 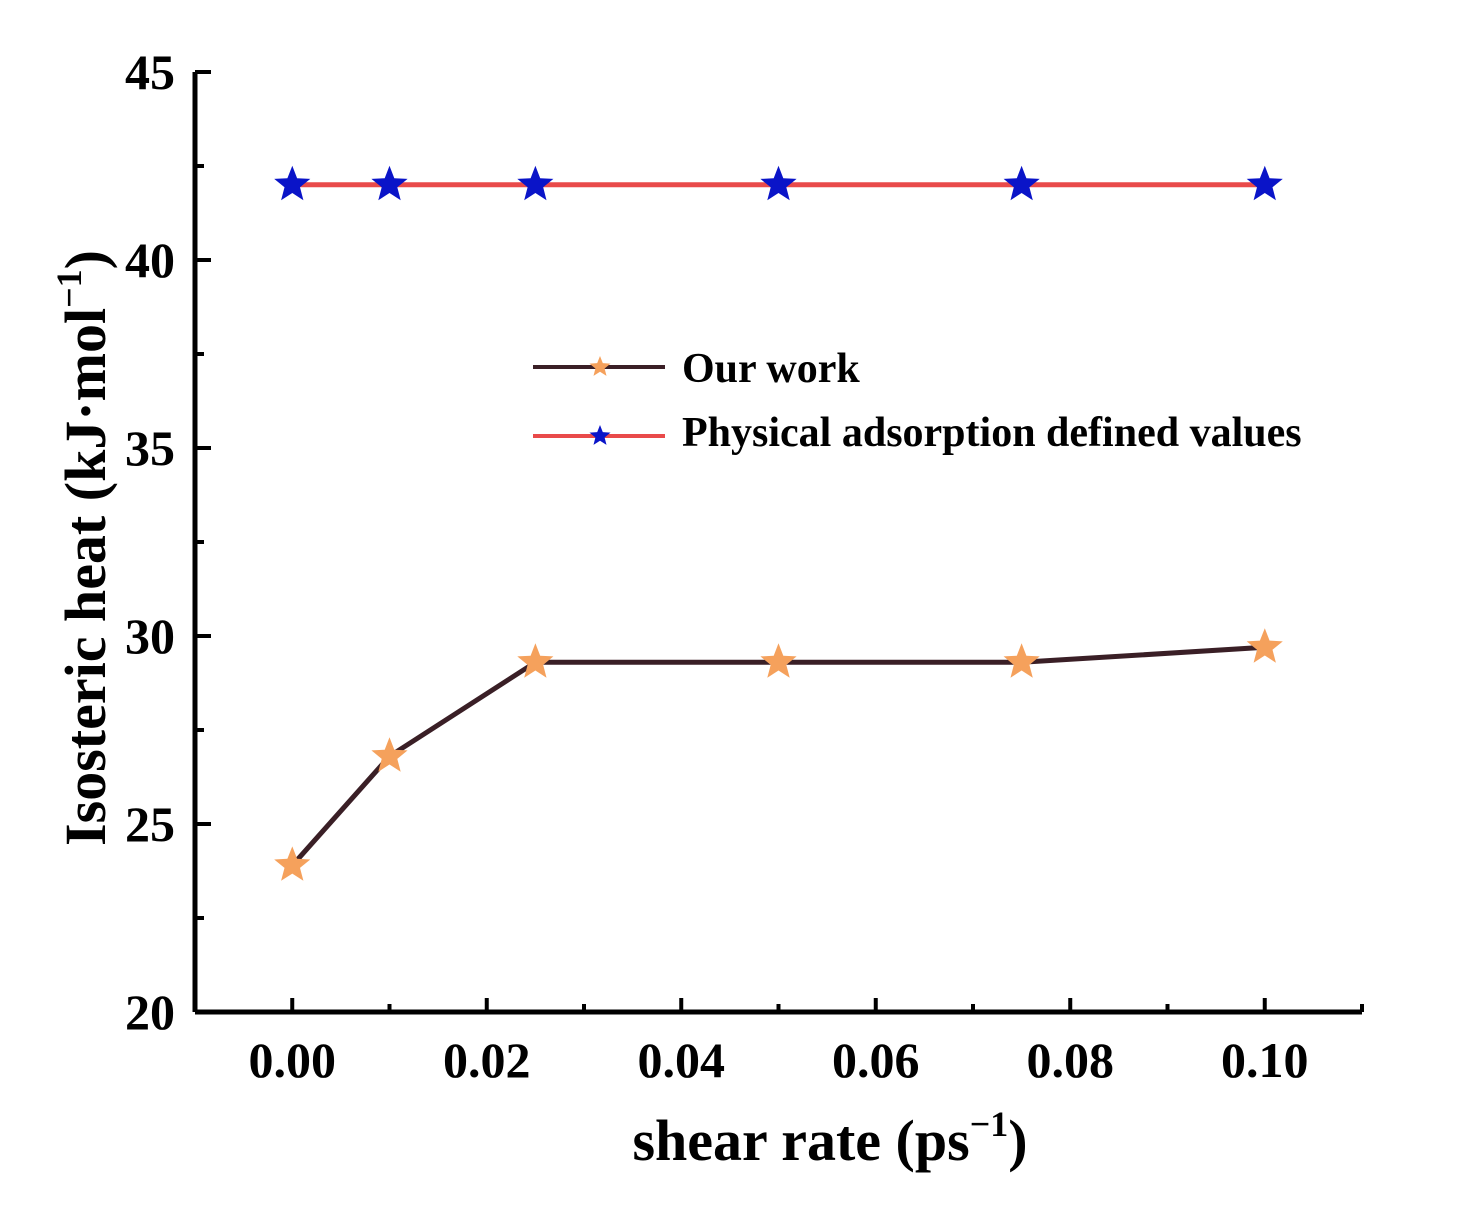 What do you see at coordinates (829, 1138) in the screenshot?
I see `x-axis-title: shear rate (ps−1)` at bounding box center [829, 1138].